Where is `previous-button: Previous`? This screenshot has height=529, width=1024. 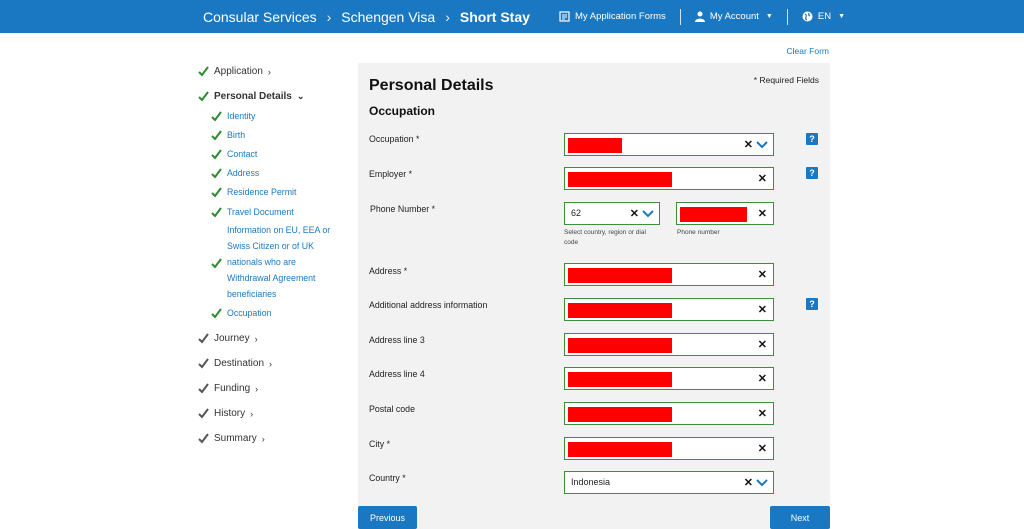
previous-button: Previous is located at coordinates (387, 517).